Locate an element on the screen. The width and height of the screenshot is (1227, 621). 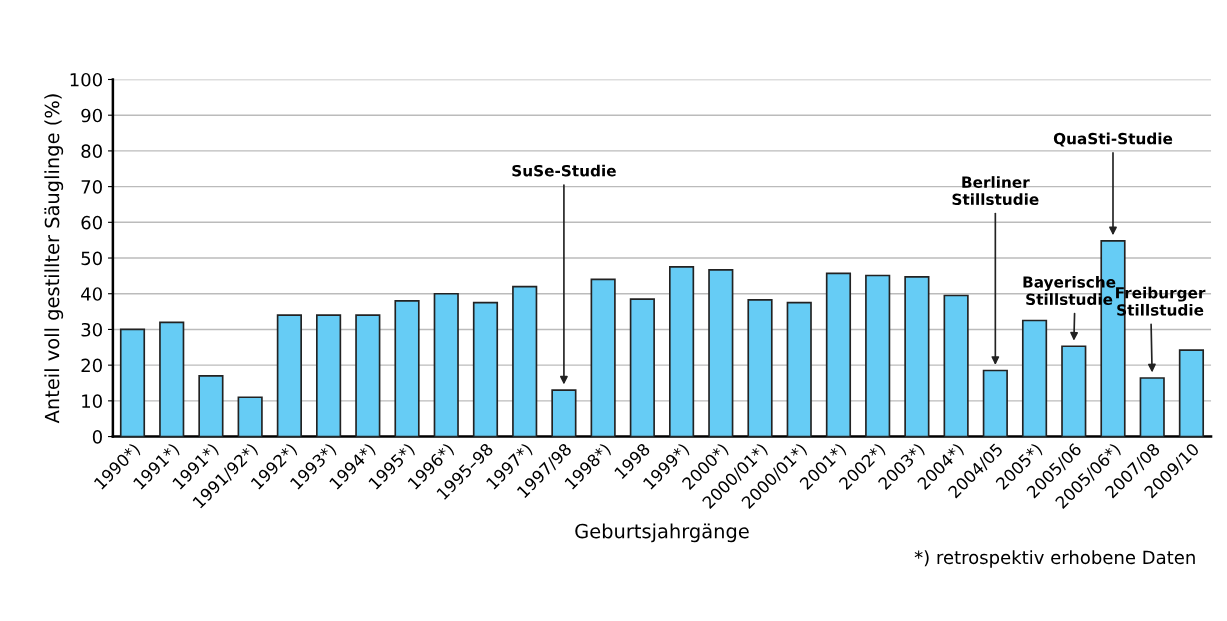
y-tick-label: 30 is located at coordinates (91, 329).